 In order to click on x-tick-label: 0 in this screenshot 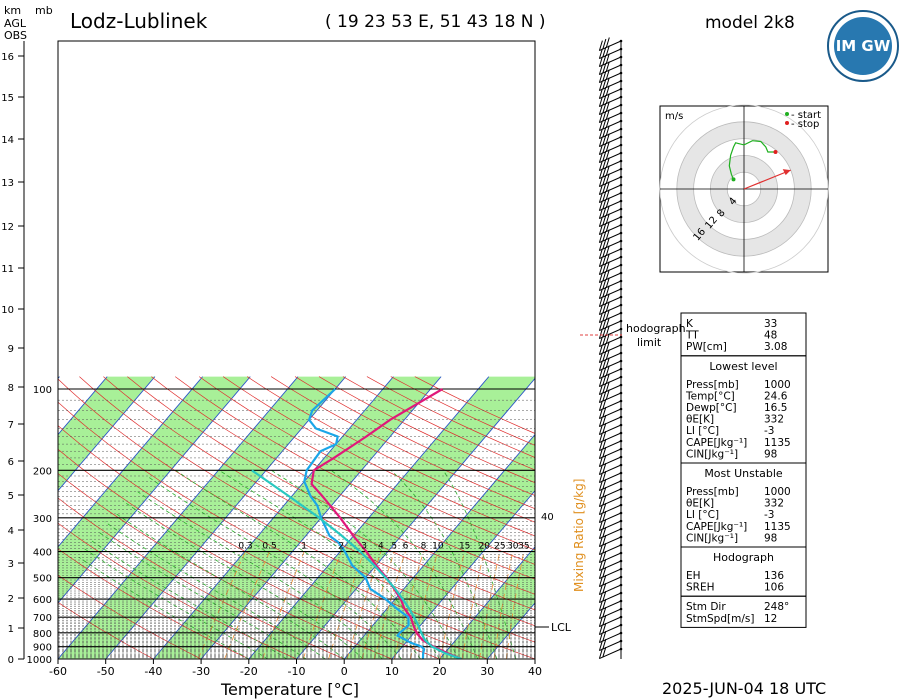, I will do `click(344, 671)`.